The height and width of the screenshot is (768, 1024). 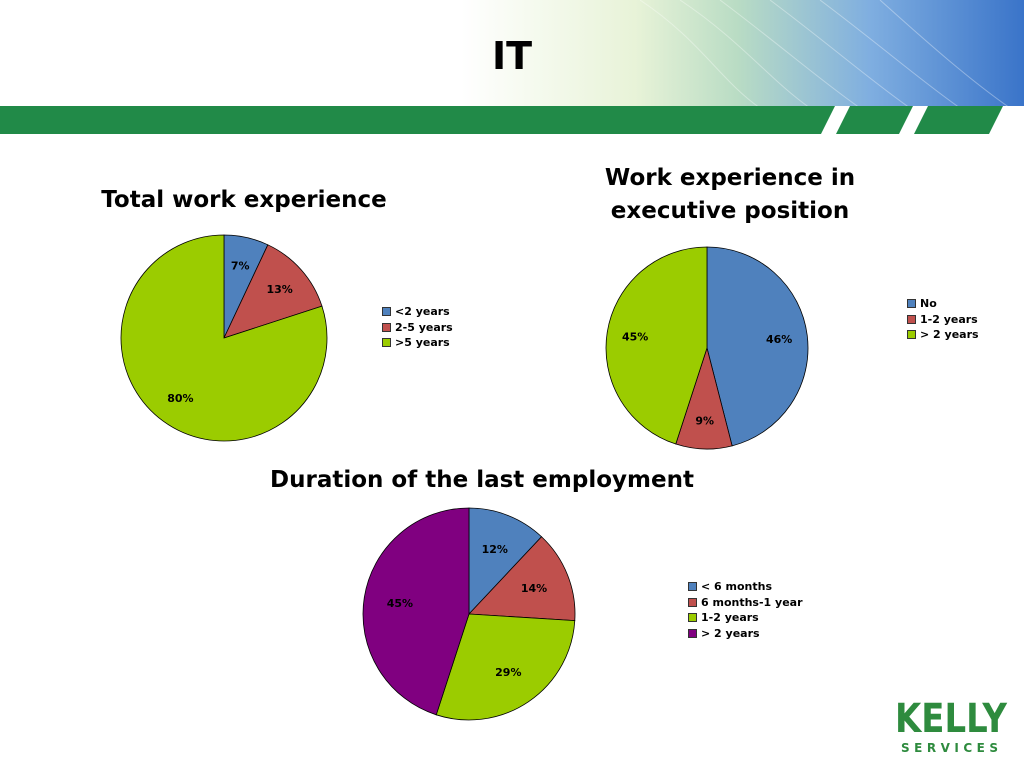 I want to click on legend-item-6-months-1-year: 6 months-1 year, so click(x=745, y=603).